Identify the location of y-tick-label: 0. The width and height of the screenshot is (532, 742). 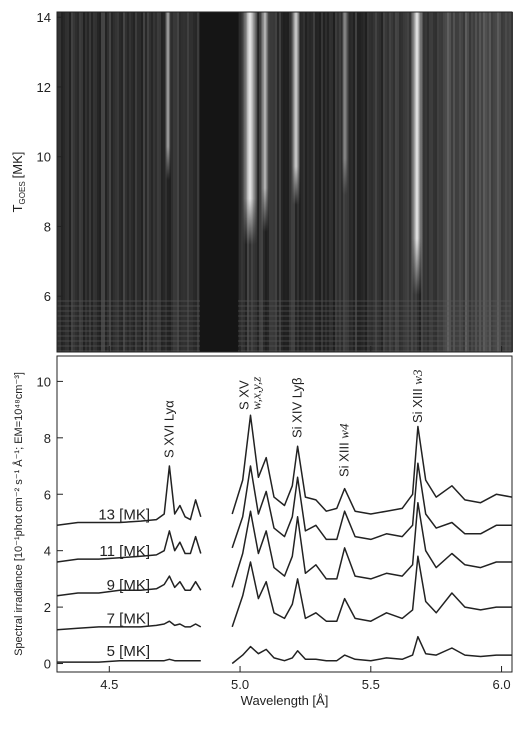
(47, 664).